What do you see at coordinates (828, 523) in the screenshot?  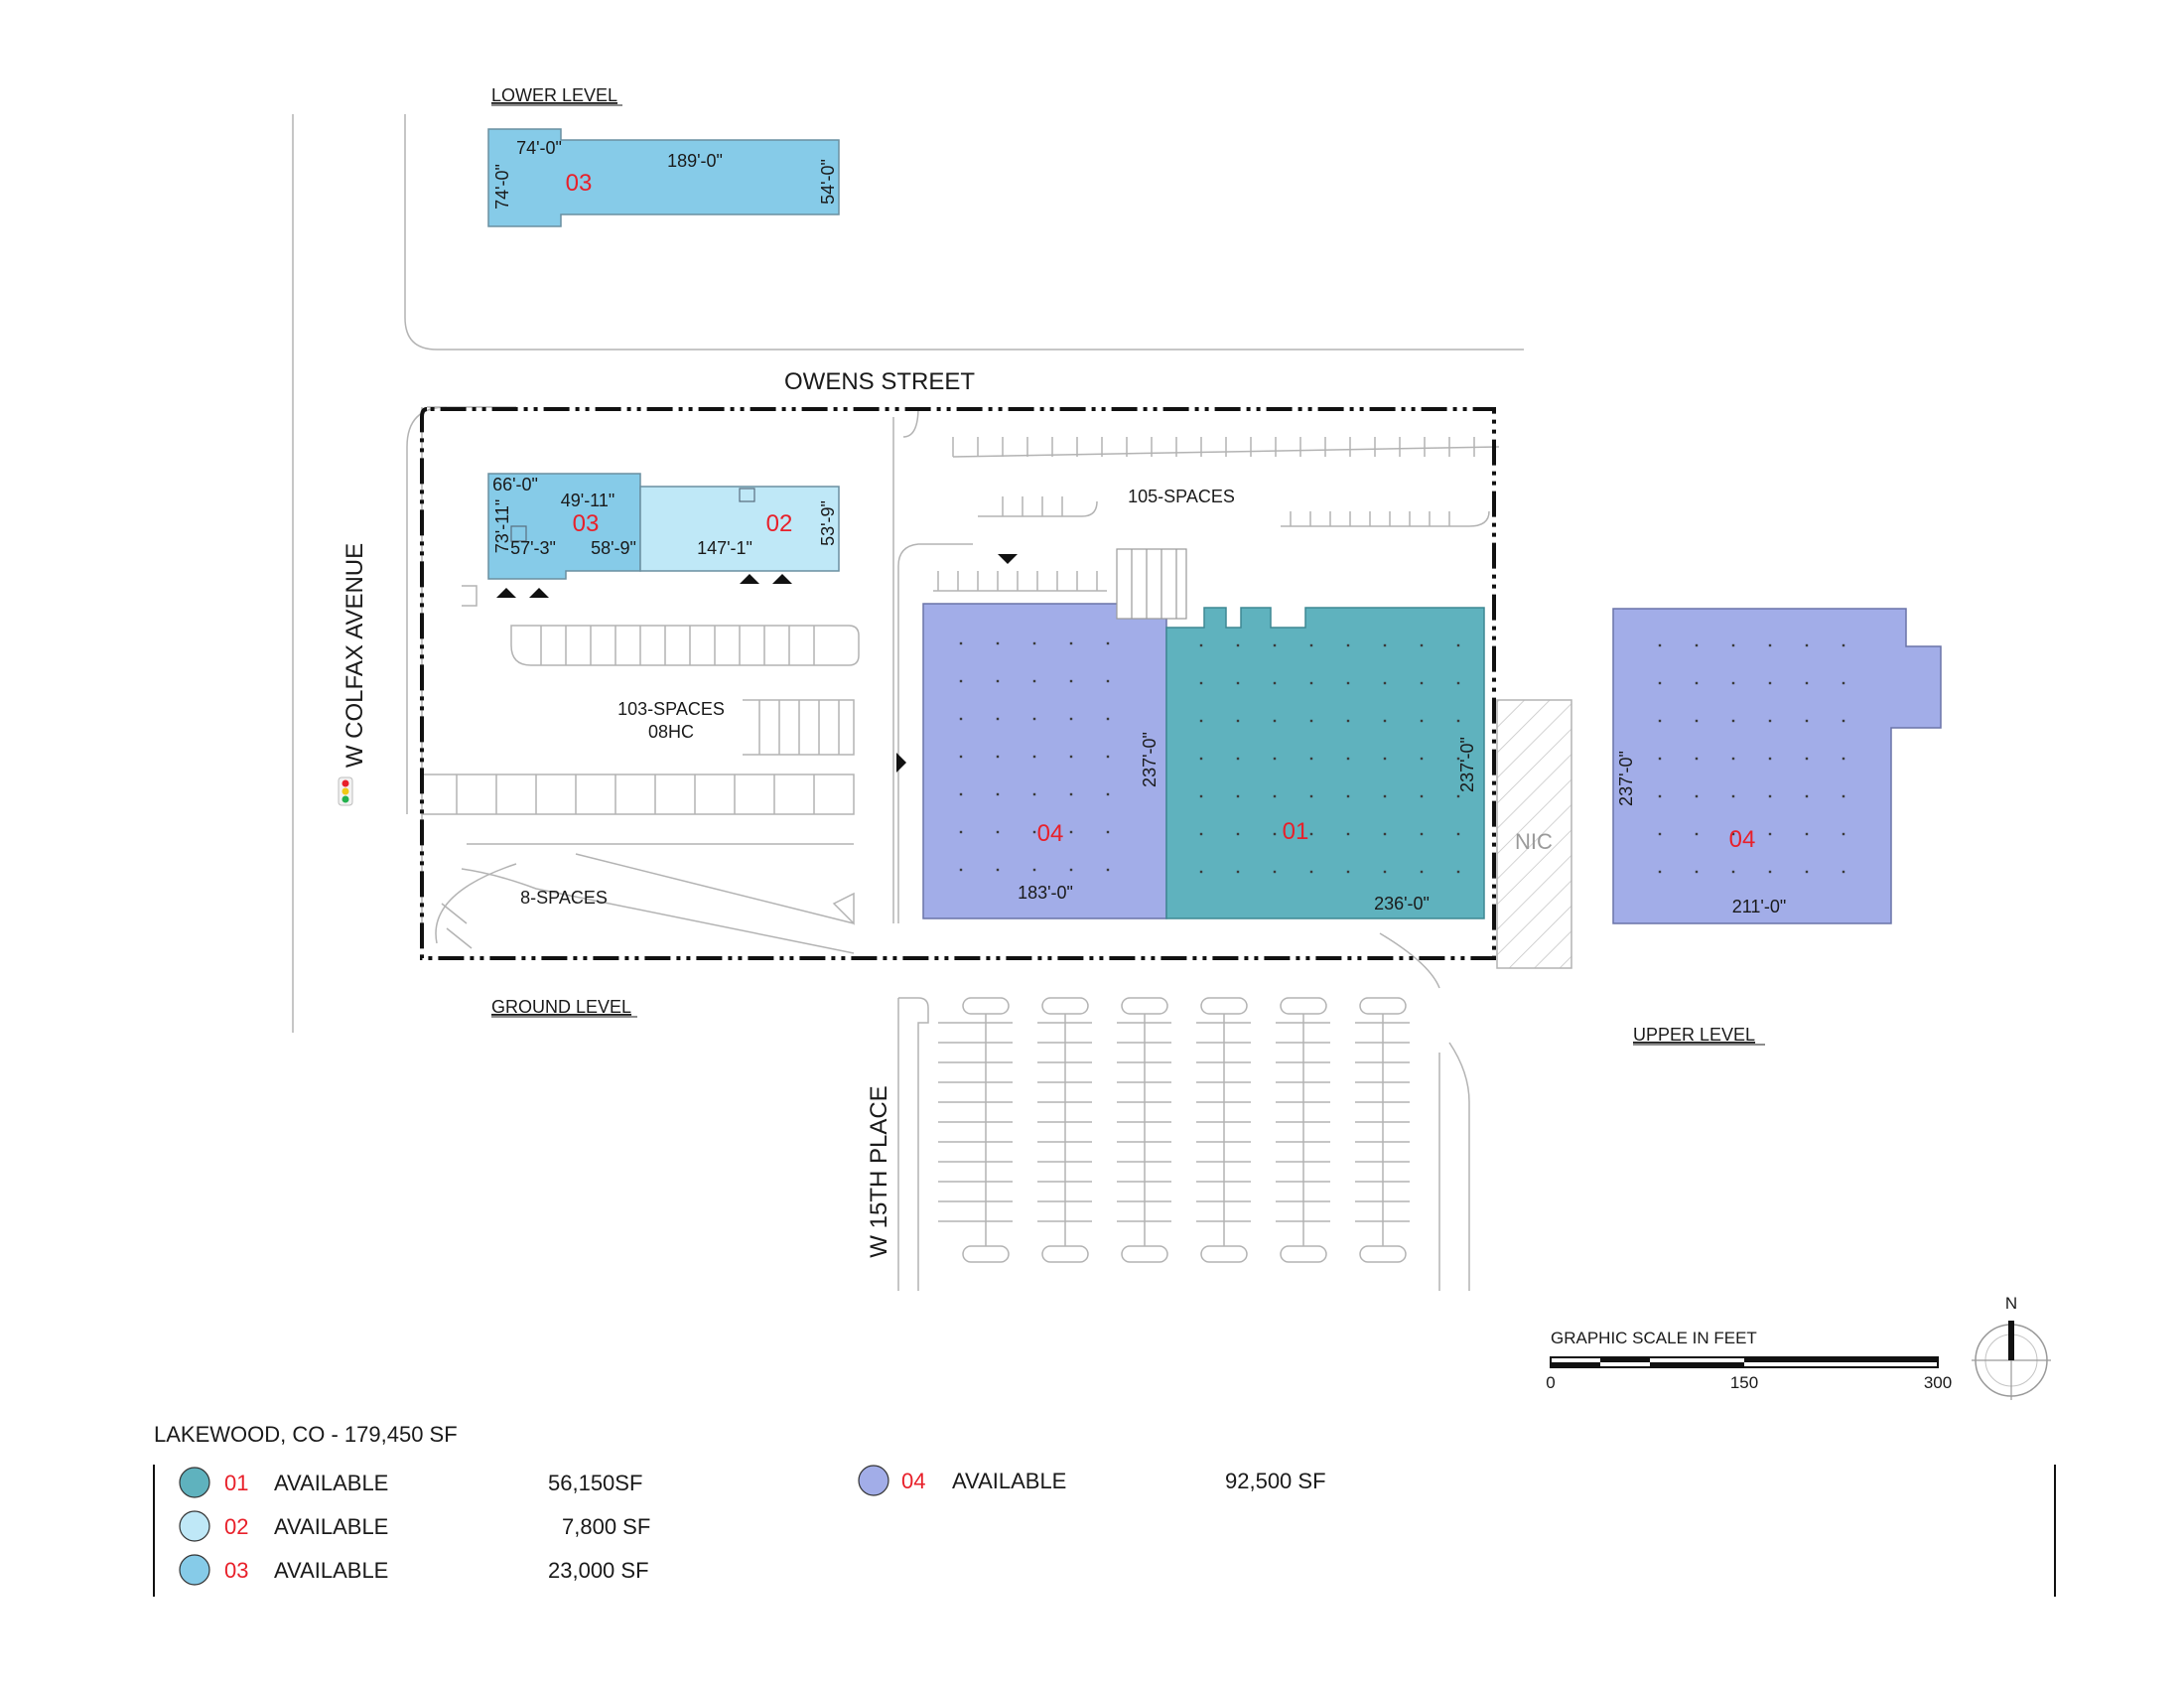 I see `dim-ground-53: 53'-9"` at bounding box center [828, 523].